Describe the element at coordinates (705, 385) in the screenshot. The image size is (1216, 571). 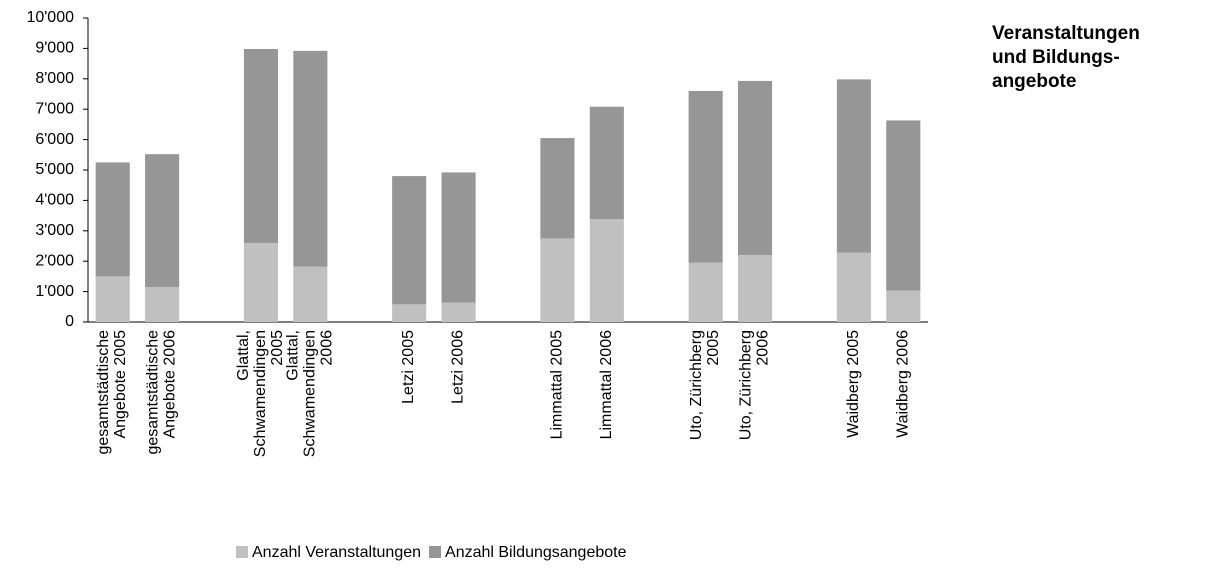
I see `x-tick-label: Uto, Zürichberg2005` at that location.